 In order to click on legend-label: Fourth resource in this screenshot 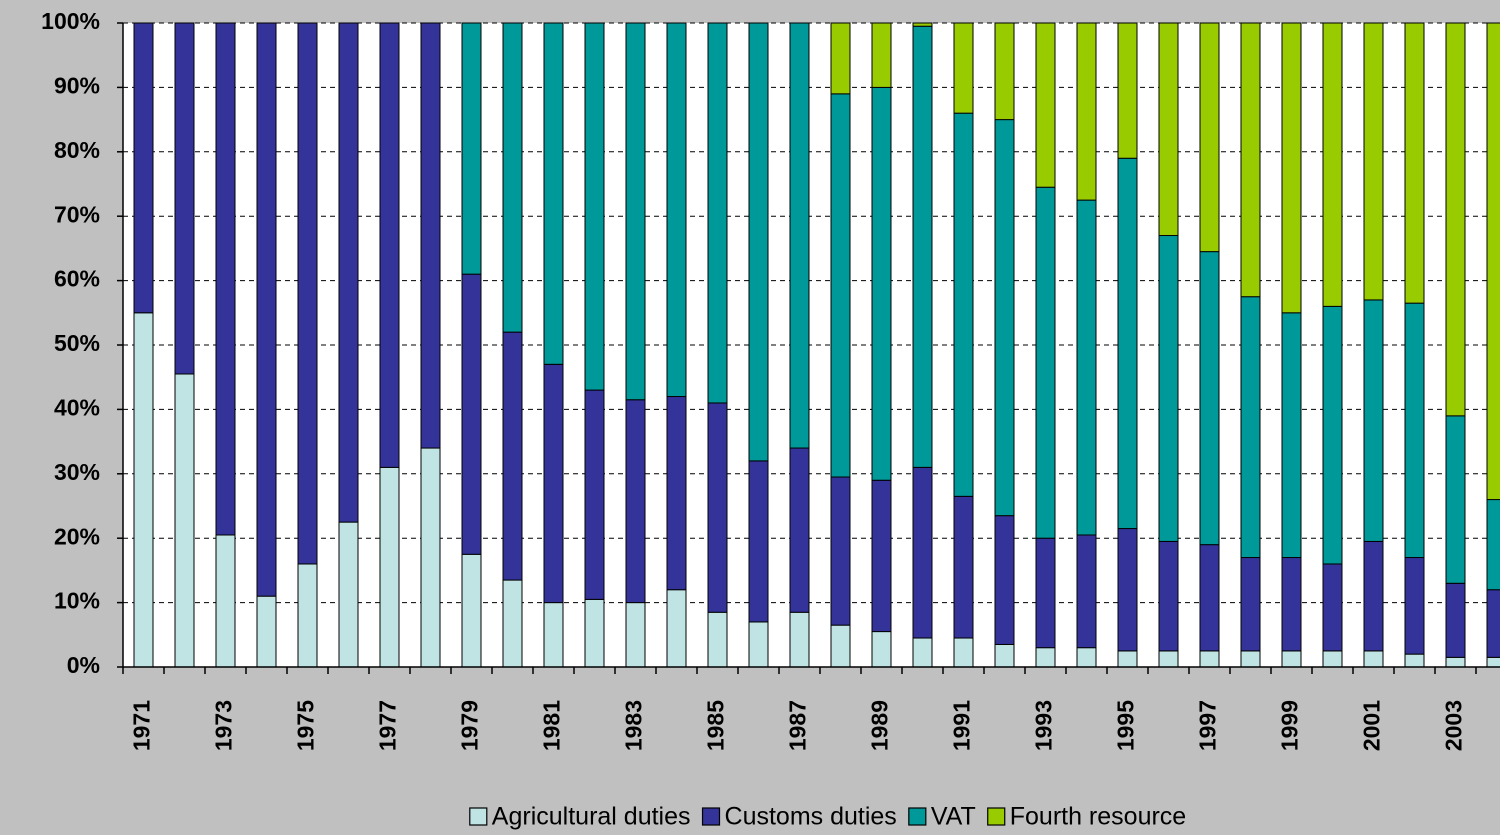, I will do `click(1098, 817)`.